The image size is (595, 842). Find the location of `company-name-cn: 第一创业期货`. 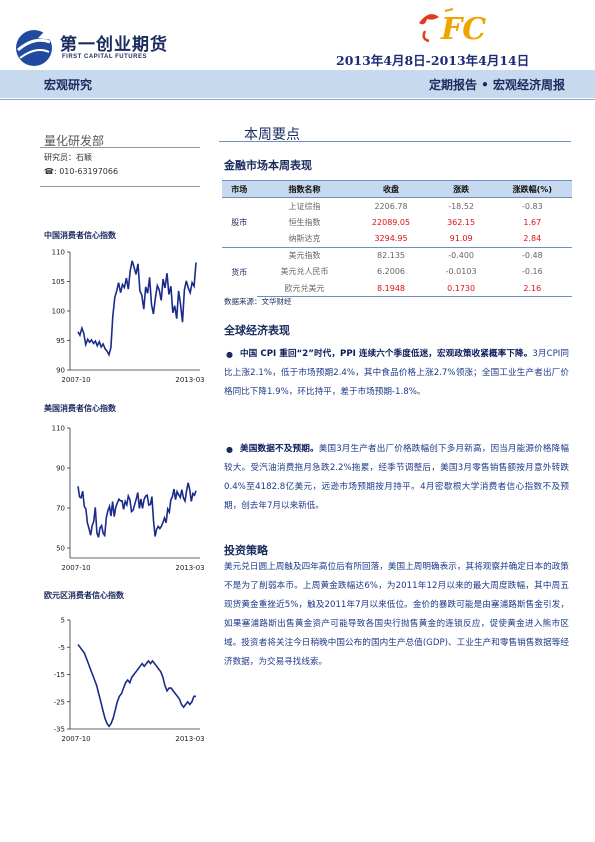

company-name-cn: 第一创业期货 is located at coordinates (114, 45).